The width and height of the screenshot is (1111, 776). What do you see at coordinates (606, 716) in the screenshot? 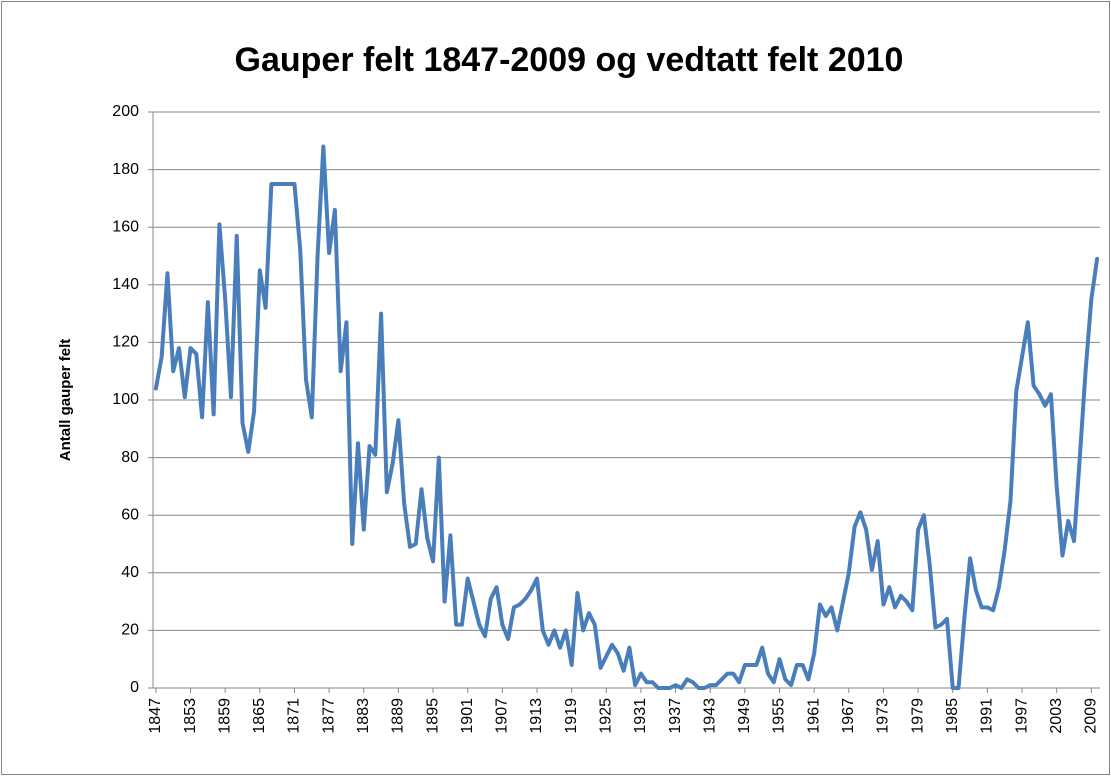
I see `x-tick-label: 1925` at bounding box center [606, 716].